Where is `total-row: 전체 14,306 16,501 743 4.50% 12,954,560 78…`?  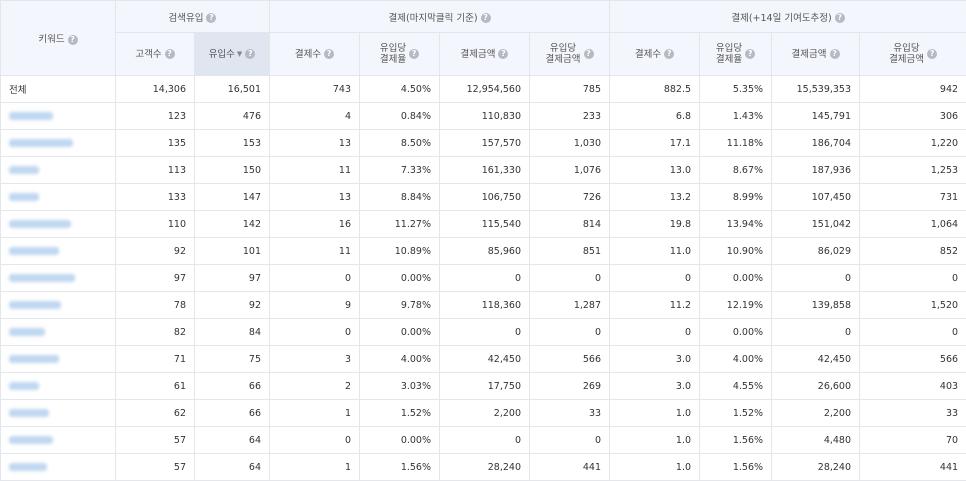 total-row: 전체 14,306 16,501 743 4.50% 12,954,560 78… is located at coordinates (483, 89).